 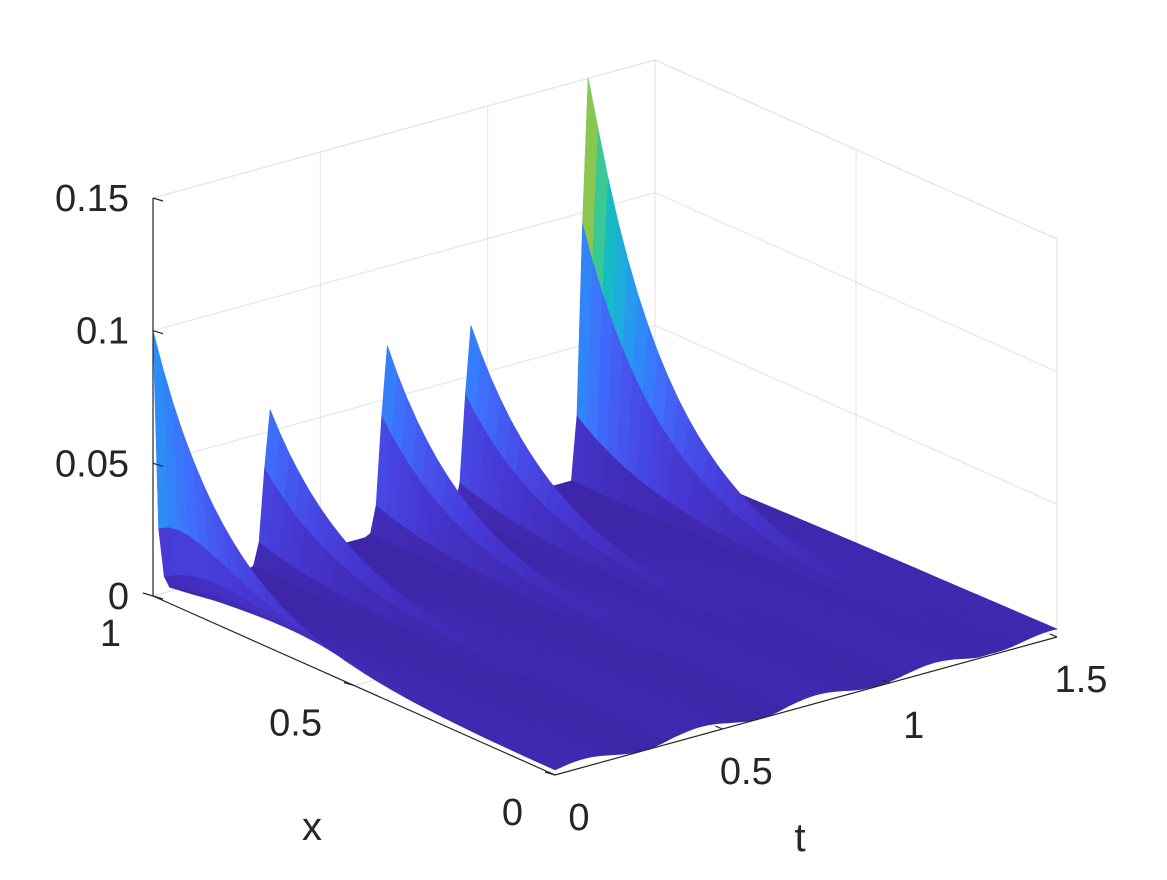 What do you see at coordinates (746, 772) in the screenshot?
I see `t-tick-label: 0.5` at bounding box center [746, 772].